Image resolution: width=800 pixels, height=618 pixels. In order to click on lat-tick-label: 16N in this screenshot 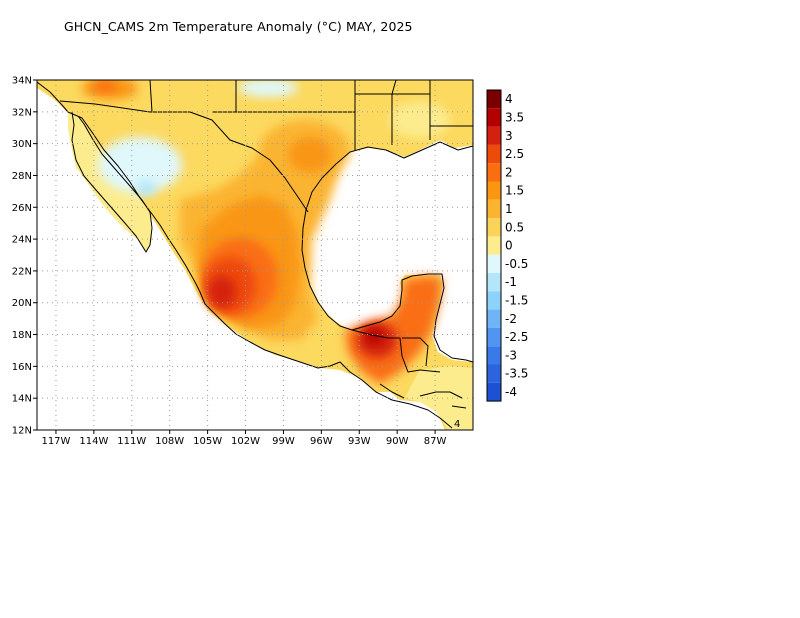, I will do `click(22, 367)`.